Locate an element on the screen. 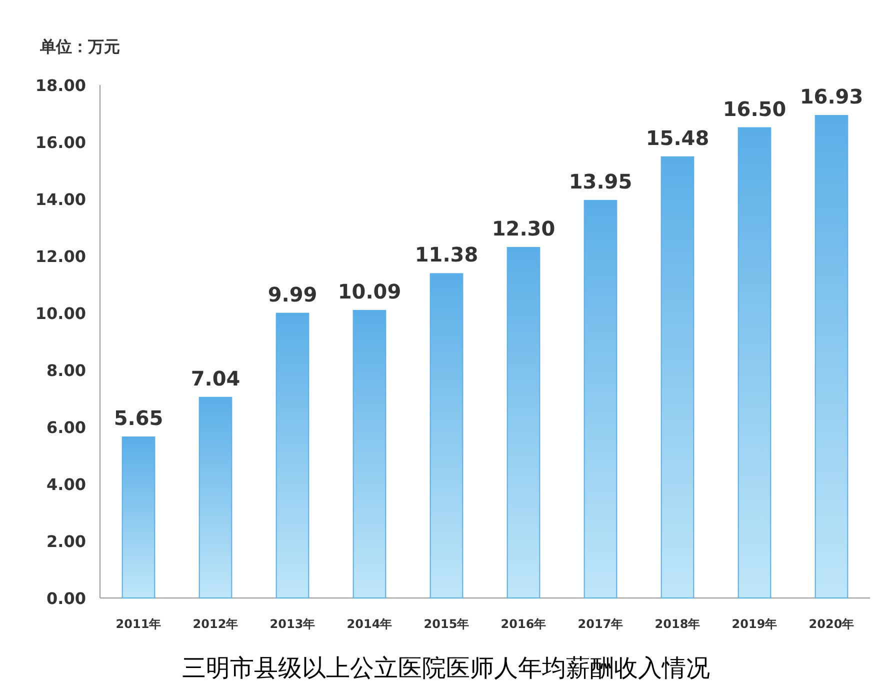 This screenshot has height=698, width=892. data-label: 10.09 is located at coordinates (370, 291).